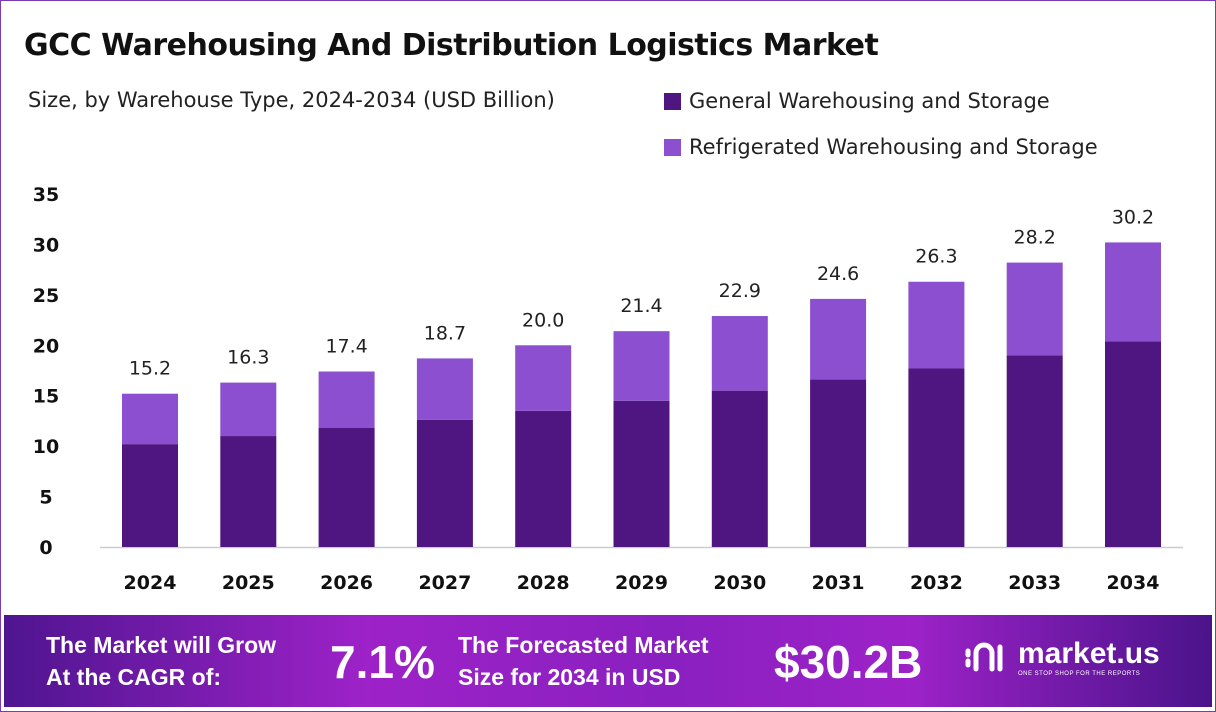 Image resolution: width=1216 pixels, height=712 pixels. Describe the element at coordinates (641, 306) in the screenshot. I see `data-label-total-2029: 21.4` at that location.